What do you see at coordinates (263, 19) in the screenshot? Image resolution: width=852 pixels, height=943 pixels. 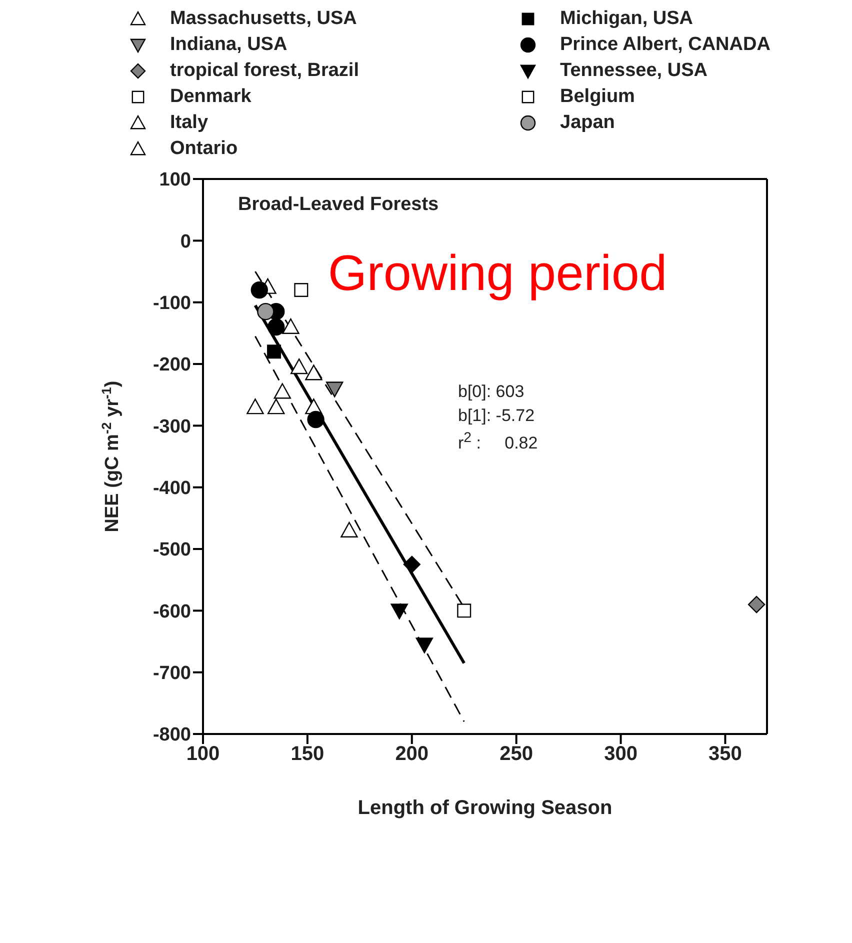 I see `legend-label: Massachusetts, USA` at bounding box center [263, 19].